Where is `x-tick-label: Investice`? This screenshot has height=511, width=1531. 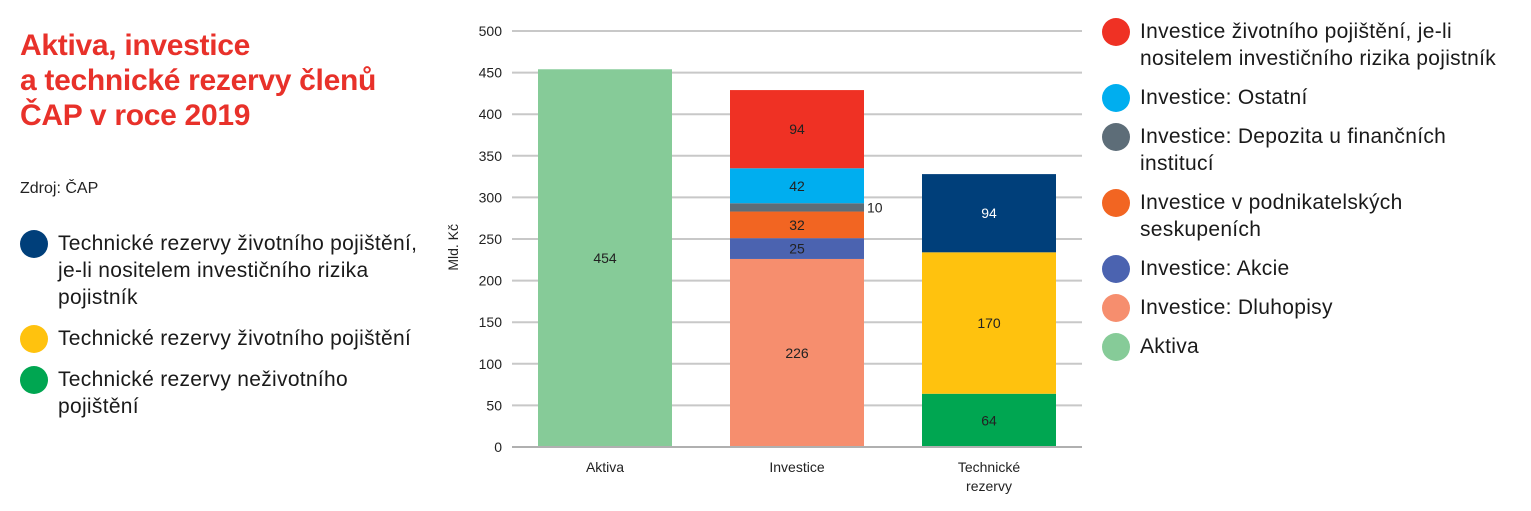 x-tick-label: Investice is located at coordinates (796, 467).